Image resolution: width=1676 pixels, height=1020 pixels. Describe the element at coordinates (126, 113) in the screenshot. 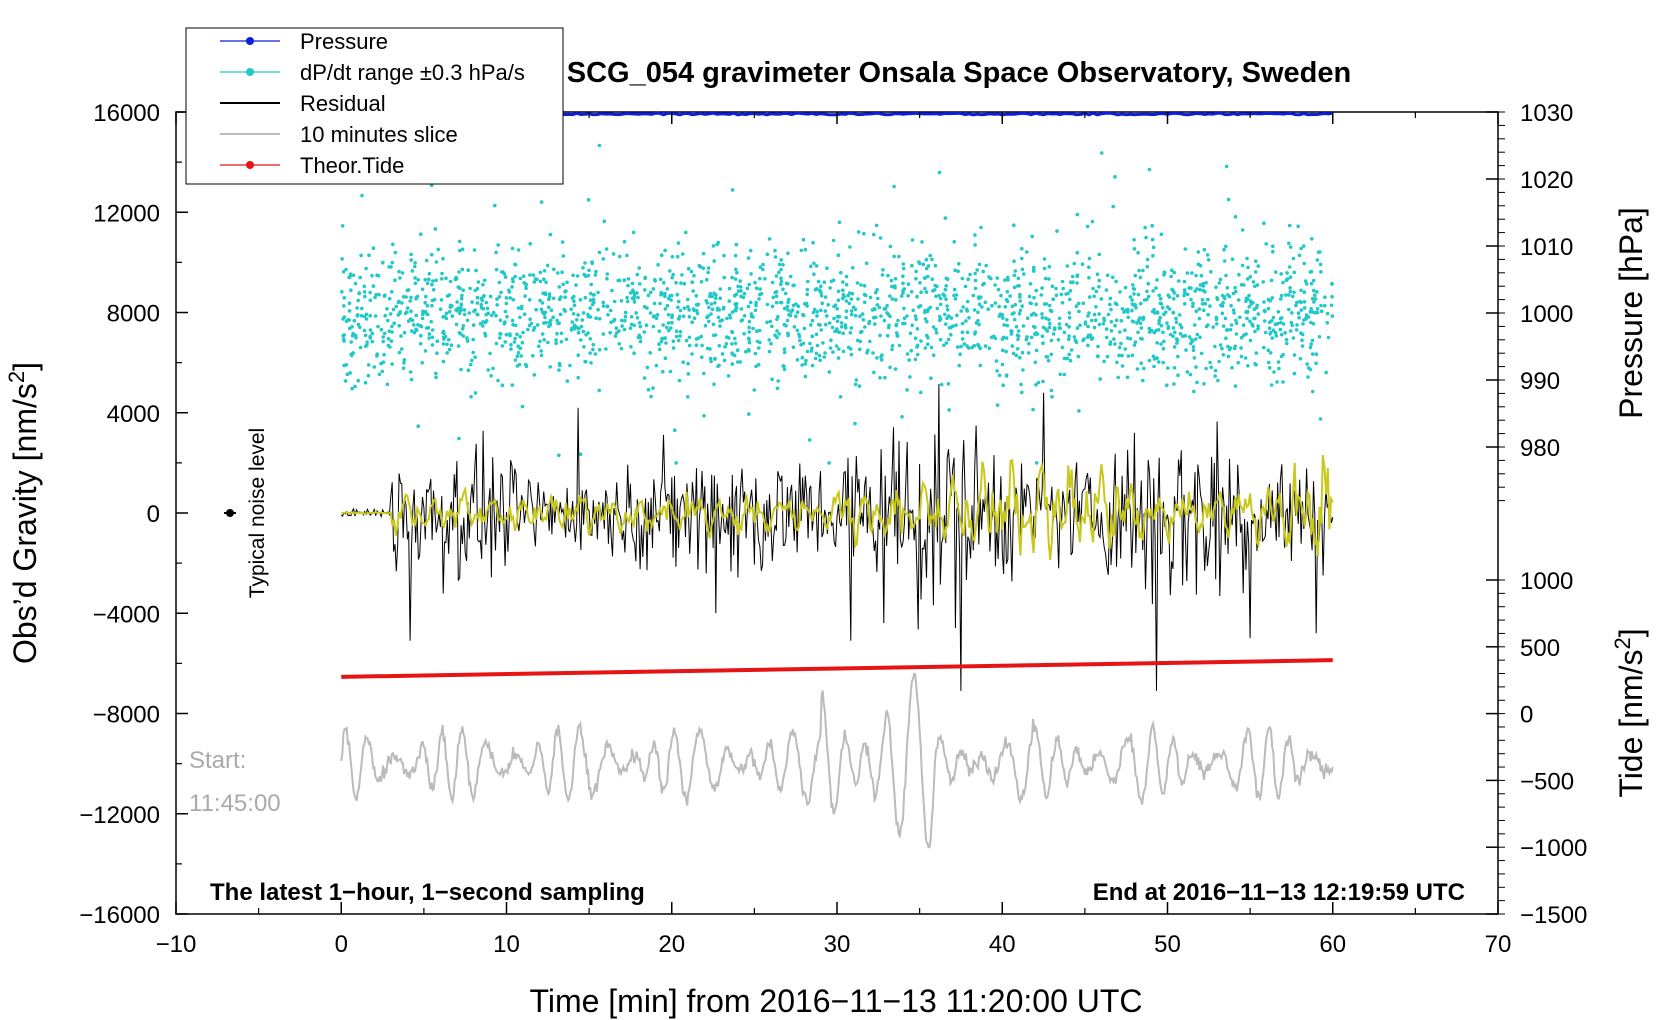

I see `left-tick-label: 16000` at that location.